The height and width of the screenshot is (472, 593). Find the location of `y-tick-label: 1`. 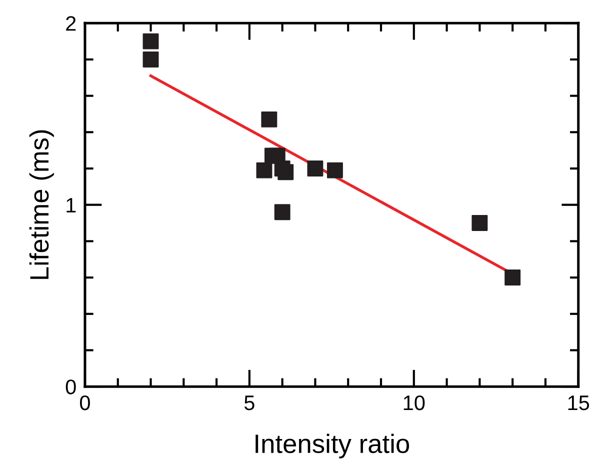

y-tick-label: 1 is located at coordinates (71, 205).